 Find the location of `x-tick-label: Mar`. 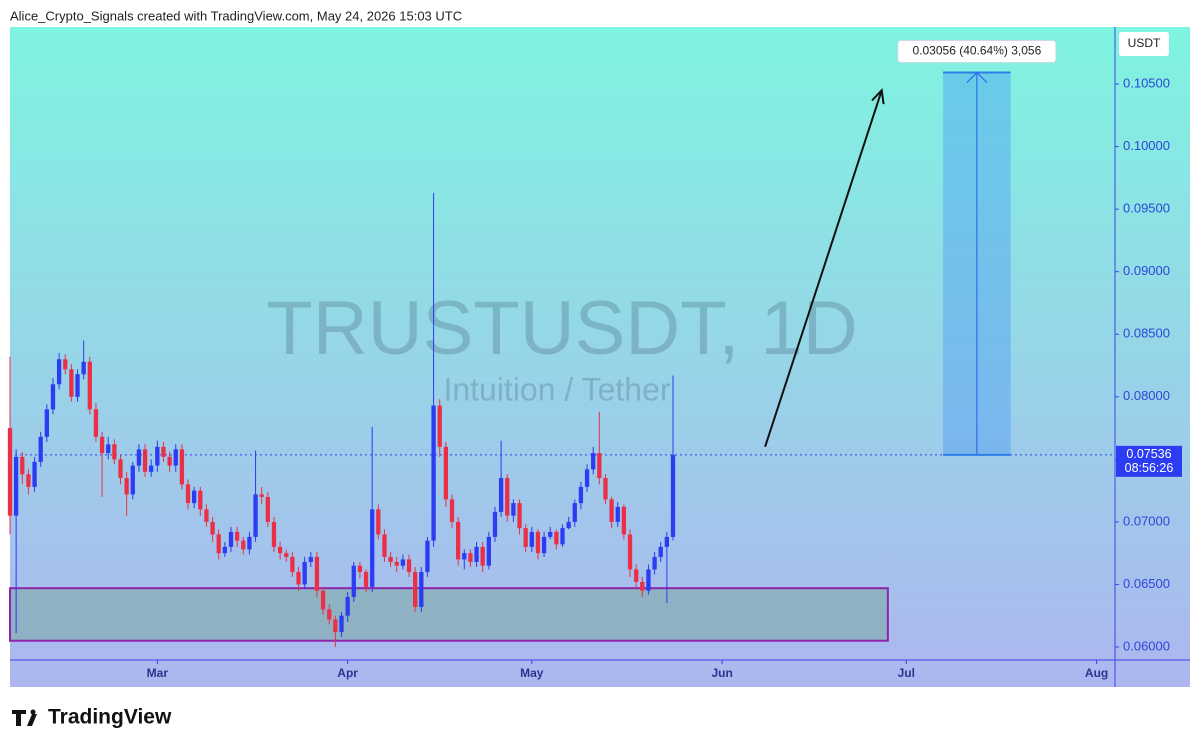

x-tick-label: Mar is located at coordinates (158, 673).